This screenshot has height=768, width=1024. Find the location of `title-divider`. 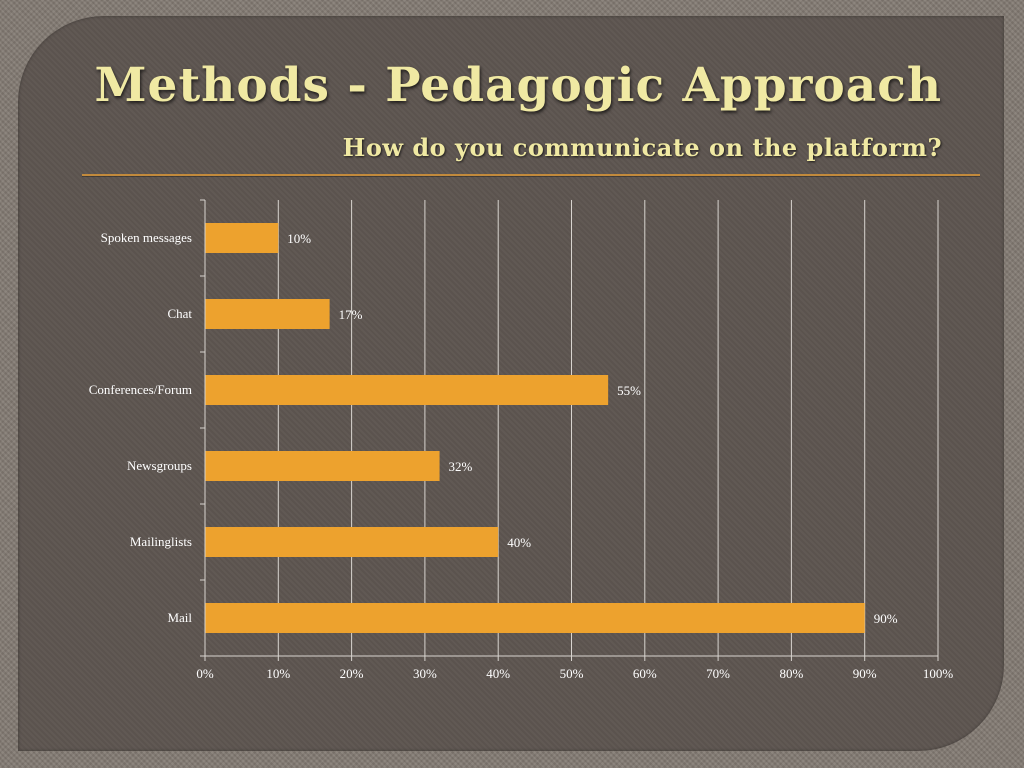

title-divider is located at coordinates (531, 175).